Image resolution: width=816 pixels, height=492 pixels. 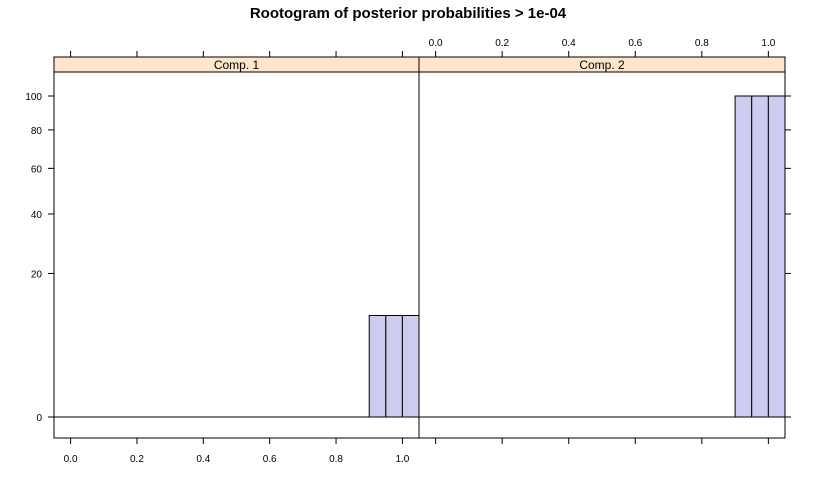 What do you see at coordinates (39, 418) in the screenshot?
I see `y-tick-label: 0` at bounding box center [39, 418].